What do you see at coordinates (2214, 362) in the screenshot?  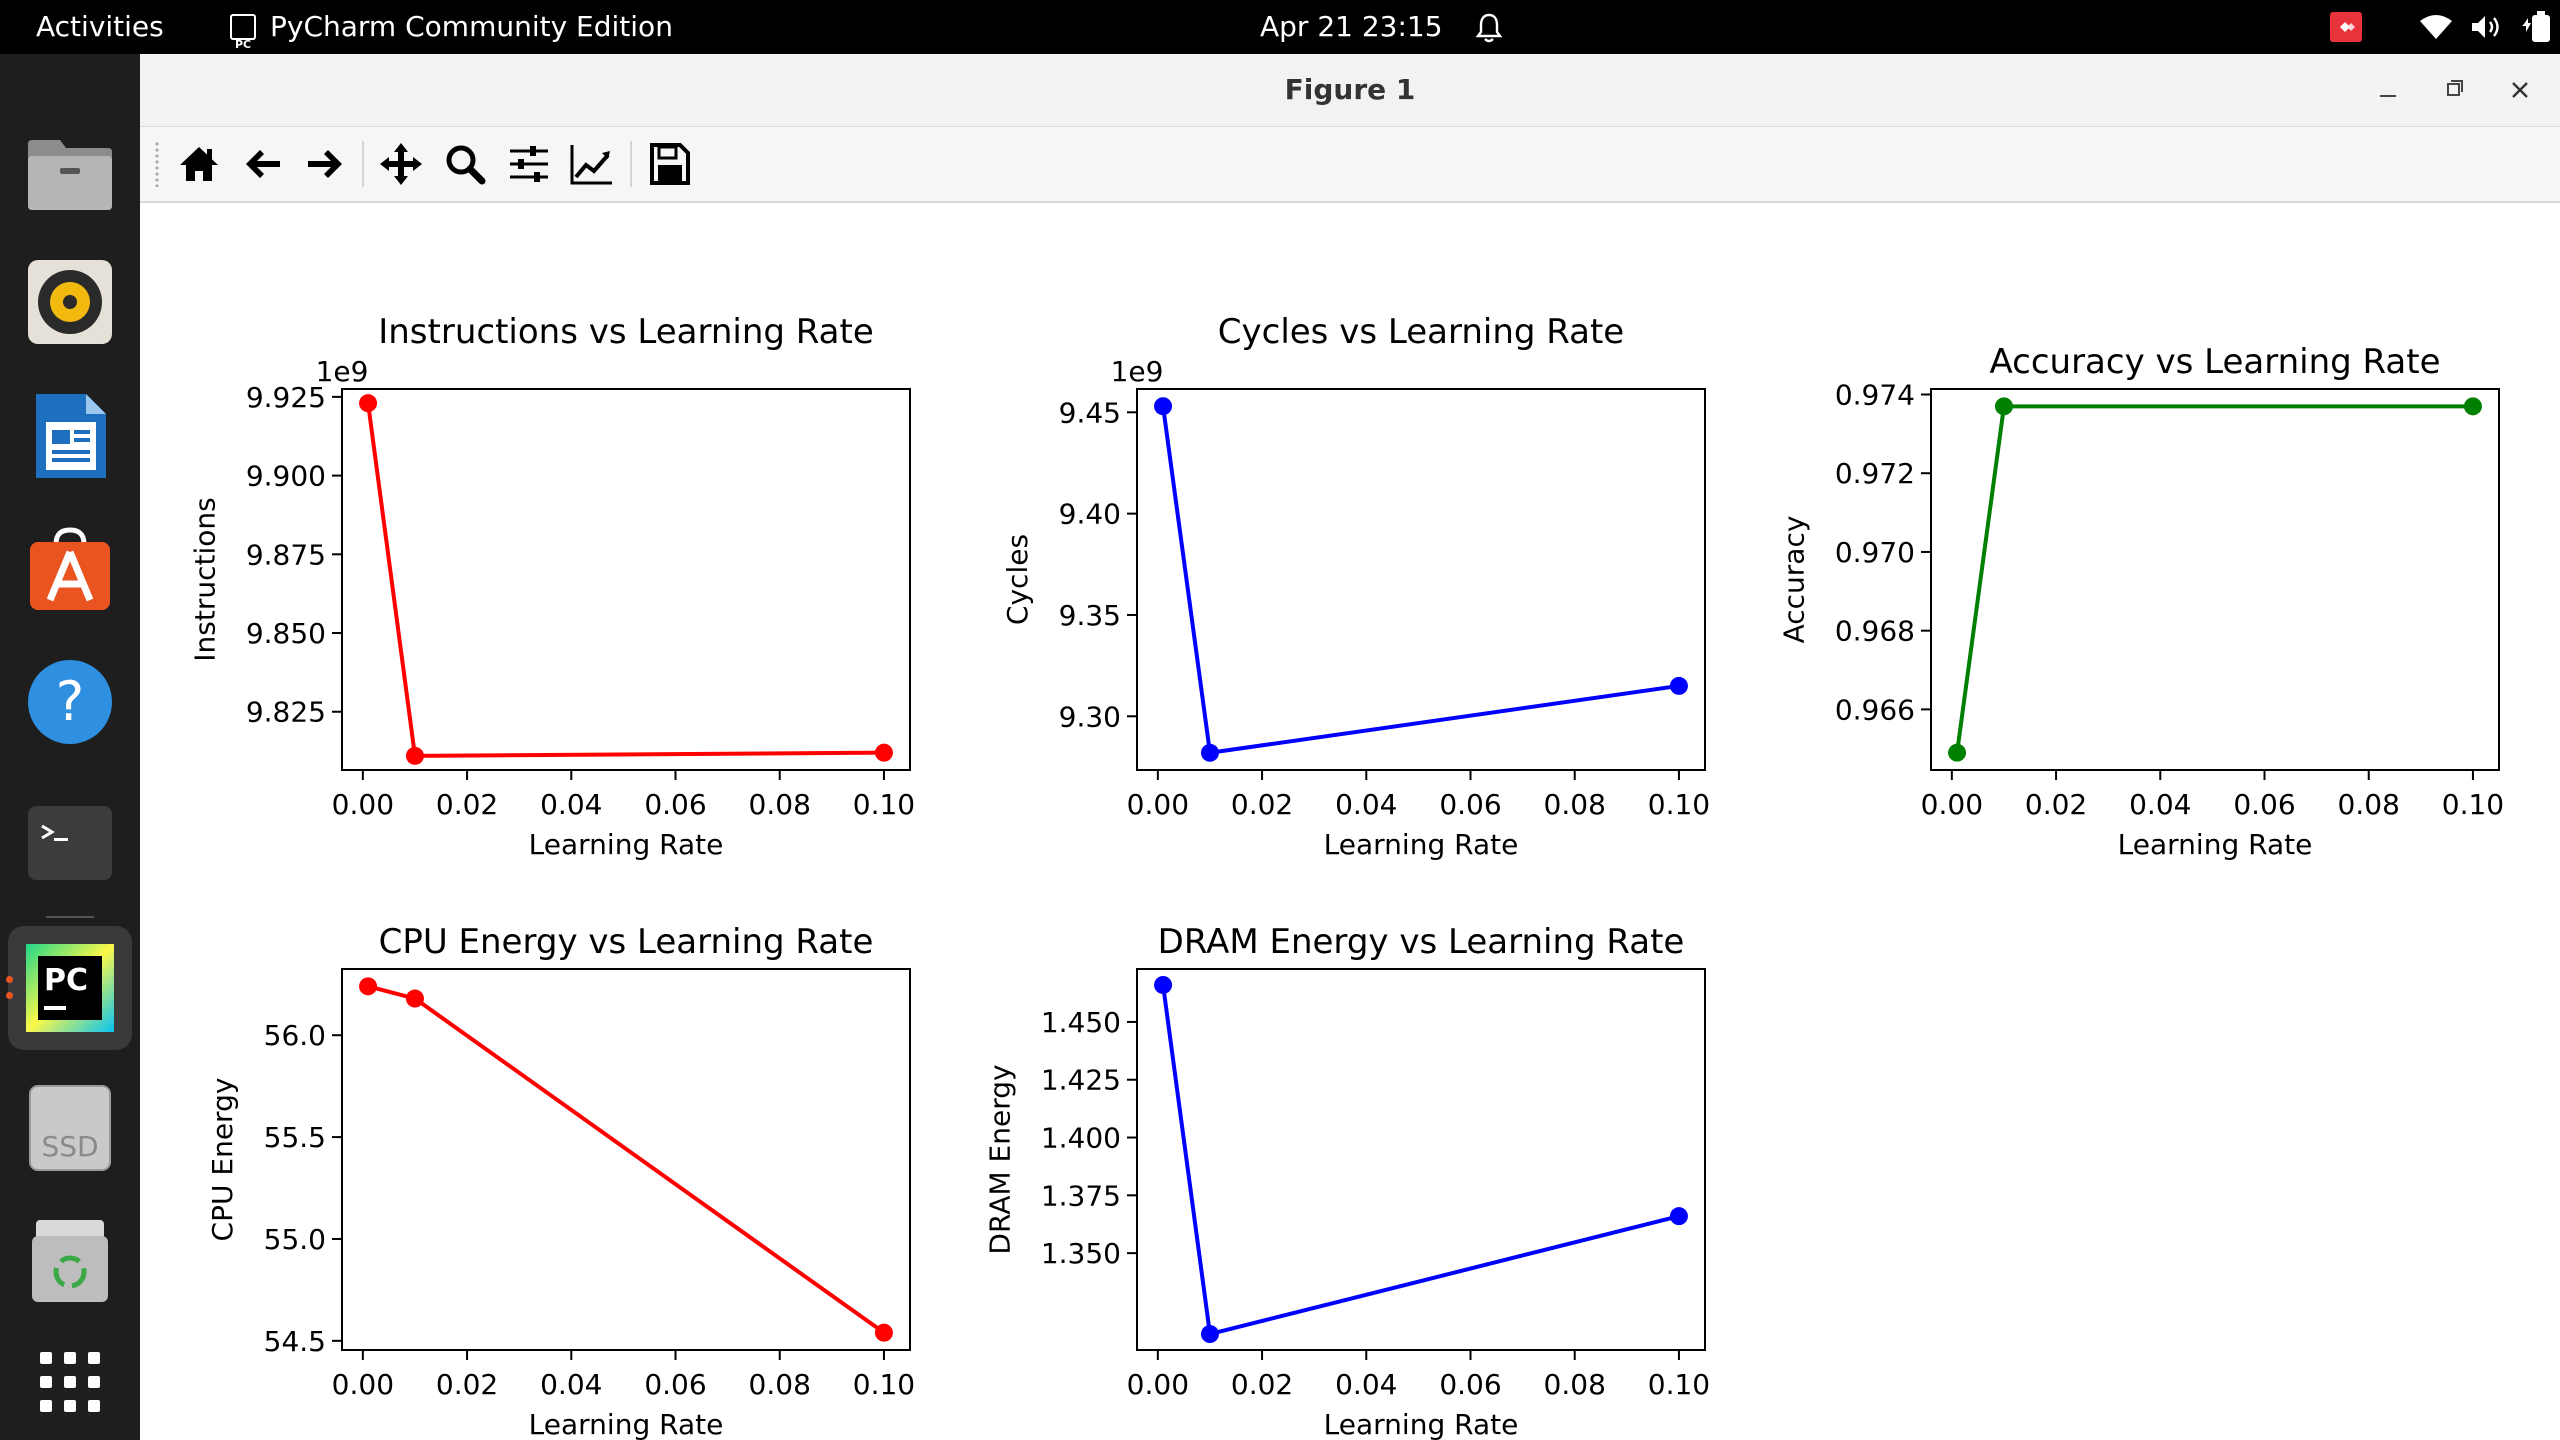 I see `chart-title: Accuracy vs Learning Rate` at bounding box center [2214, 362].